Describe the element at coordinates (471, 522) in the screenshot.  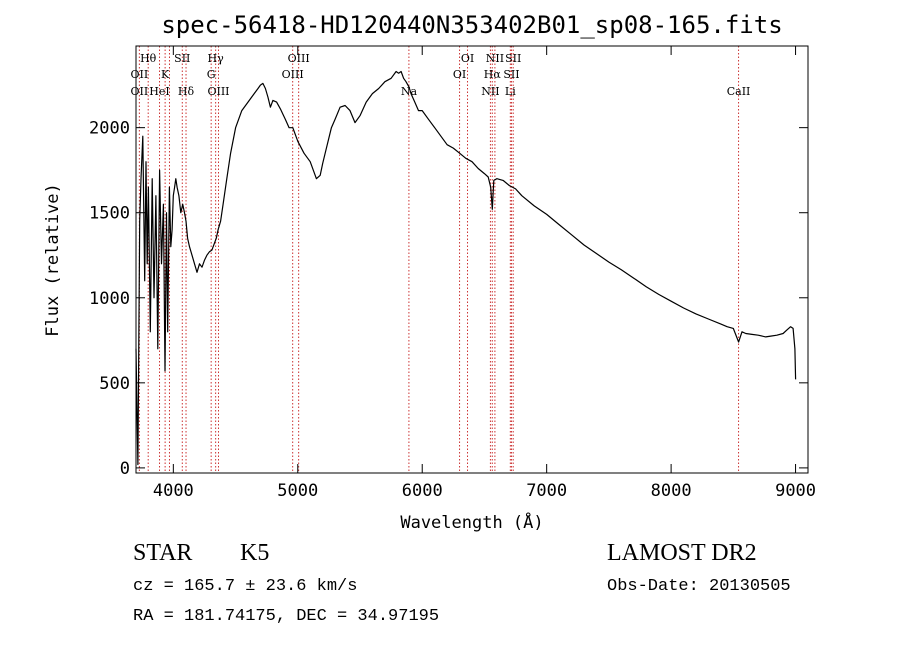
I see `x-axis-label: Wavelength (Å)` at that location.